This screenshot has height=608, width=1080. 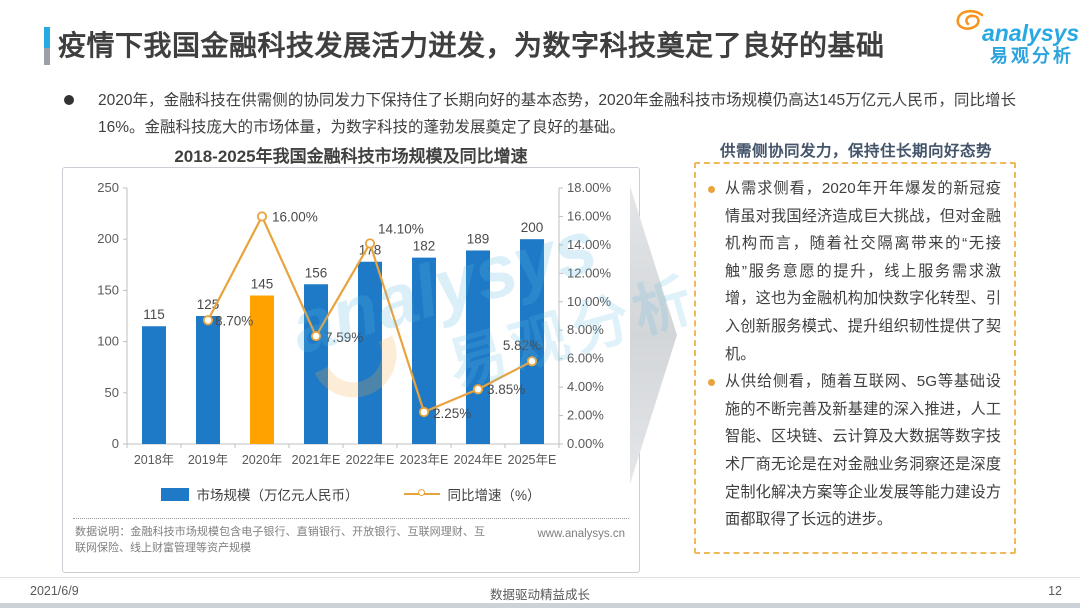 I want to click on svg-text: 2.00%, so click(x=585, y=415).